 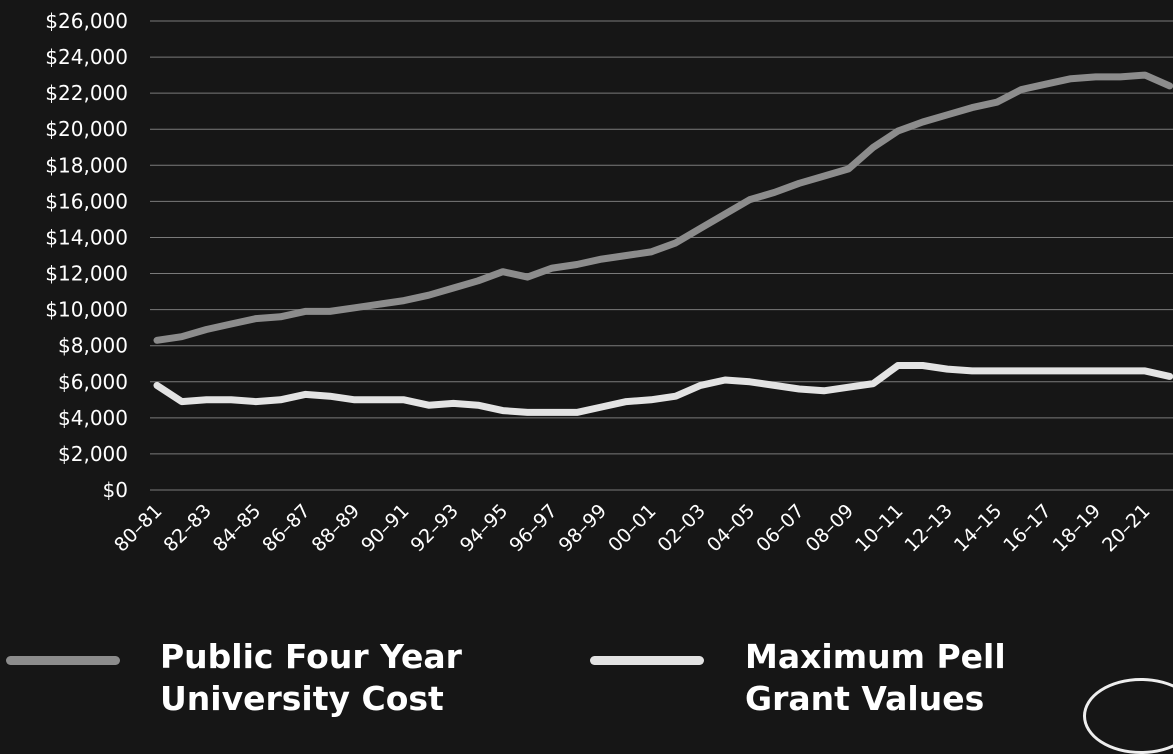 What do you see at coordinates (780, 528) in the screenshot?
I see `x-tick-label: 06–07` at bounding box center [780, 528].